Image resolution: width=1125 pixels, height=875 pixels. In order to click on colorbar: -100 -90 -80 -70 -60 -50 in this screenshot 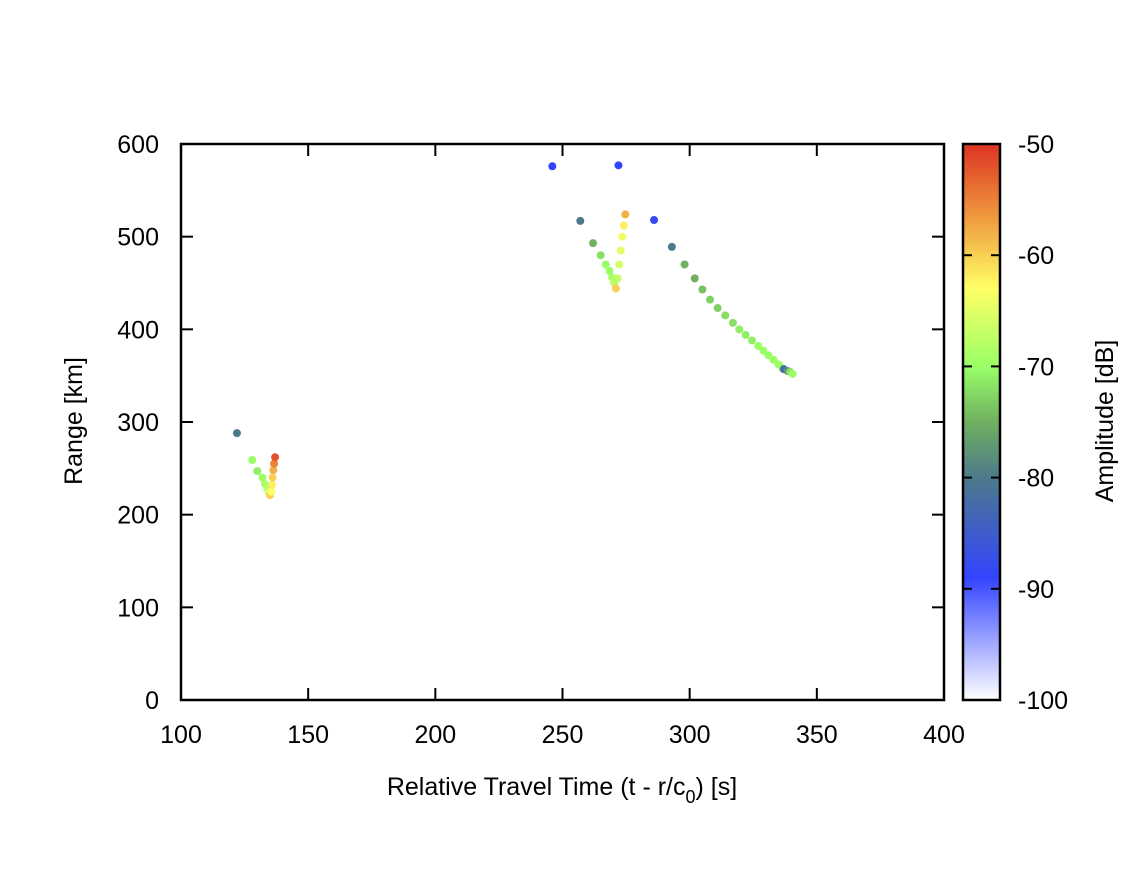, I will do `click(1014, 423)`.